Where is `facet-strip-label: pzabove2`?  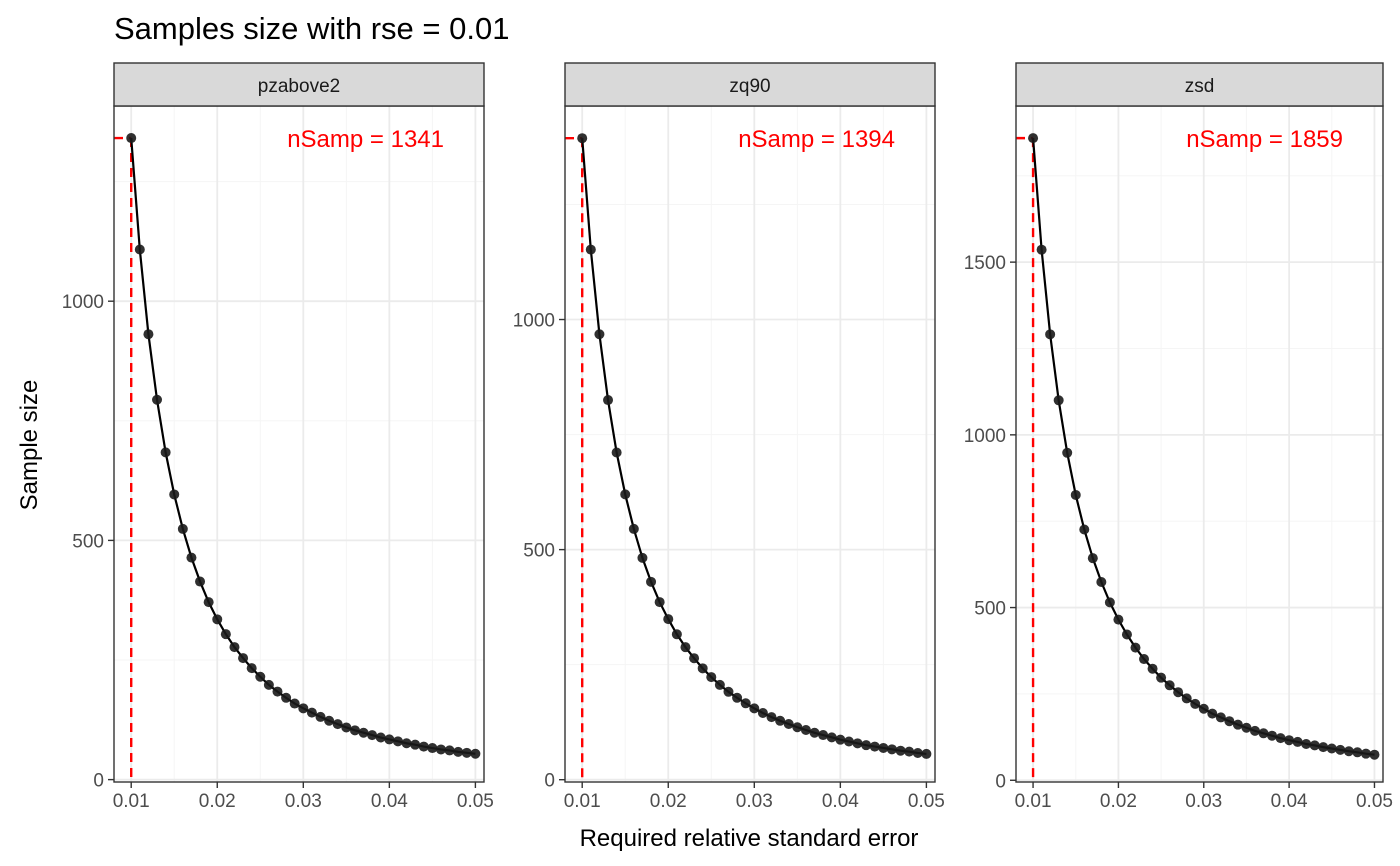 facet-strip-label: pzabove2 is located at coordinates (299, 86).